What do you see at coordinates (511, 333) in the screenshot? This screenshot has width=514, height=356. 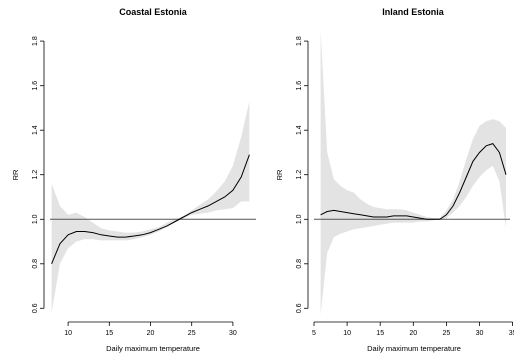 I see `x-tick-label: 35` at bounding box center [511, 333].